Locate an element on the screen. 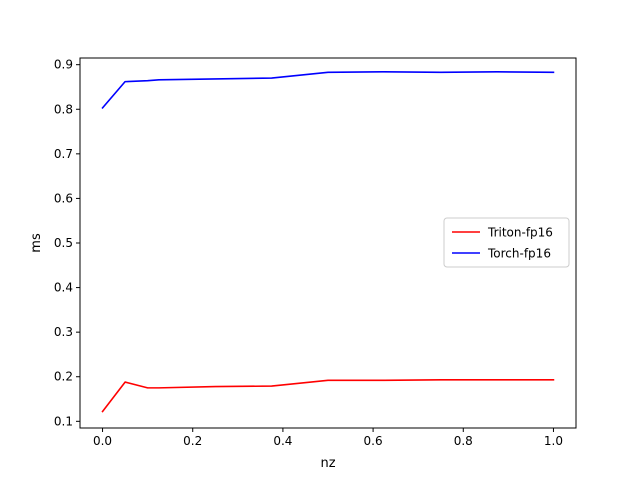 The width and height of the screenshot is (640, 484). x-tick-label: 1.0 is located at coordinates (553, 441).